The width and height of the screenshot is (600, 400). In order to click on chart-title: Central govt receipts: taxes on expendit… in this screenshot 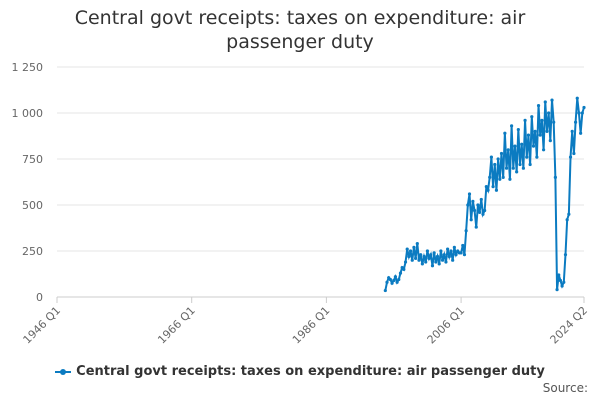, I will do `click(300, 30)`.